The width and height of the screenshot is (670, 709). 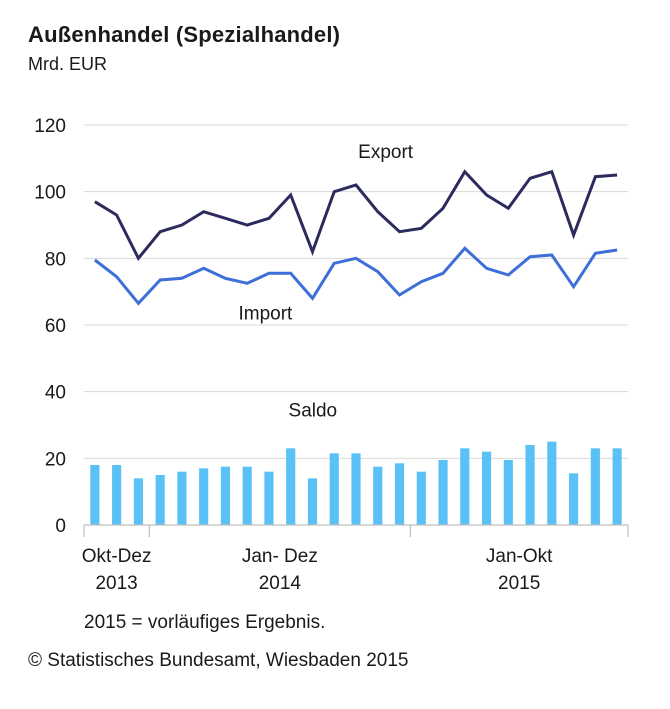 What do you see at coordinates (117, 556) in the screenshot?
I see `x-period-label: Okt-Dez` at bounding box center [117, 556].